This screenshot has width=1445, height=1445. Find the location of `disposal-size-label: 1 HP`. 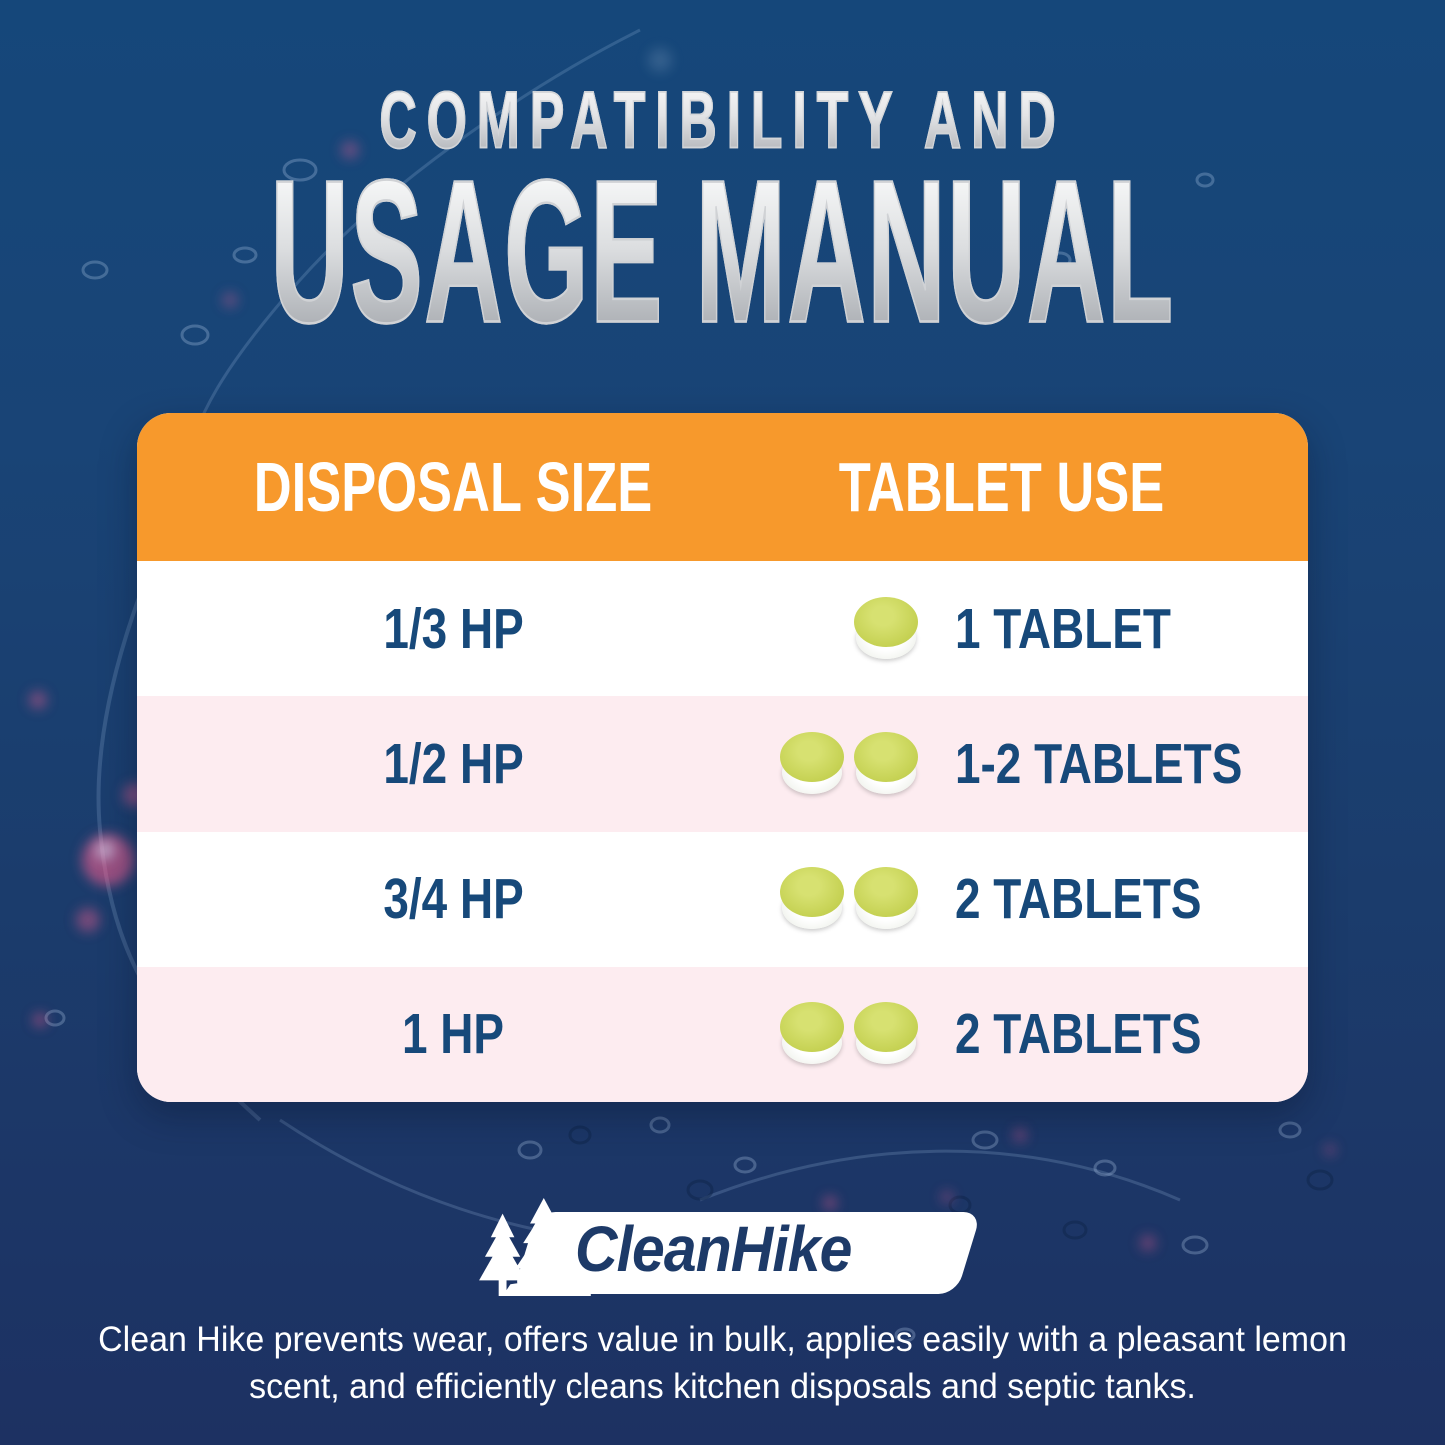

disposal-size-label: 1 HP is located at coordinates (453, 1034).